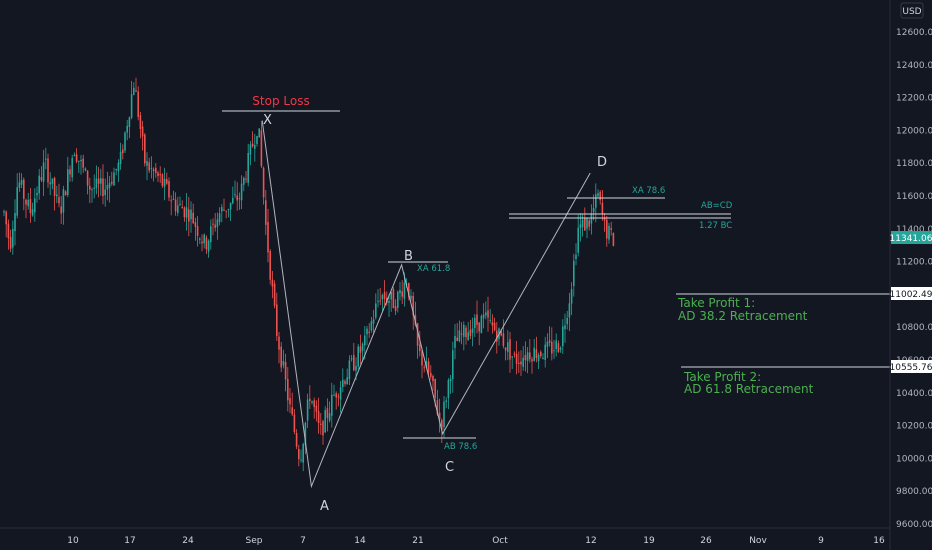  I want to click on time-tick-label: 16, so click(879, 541).